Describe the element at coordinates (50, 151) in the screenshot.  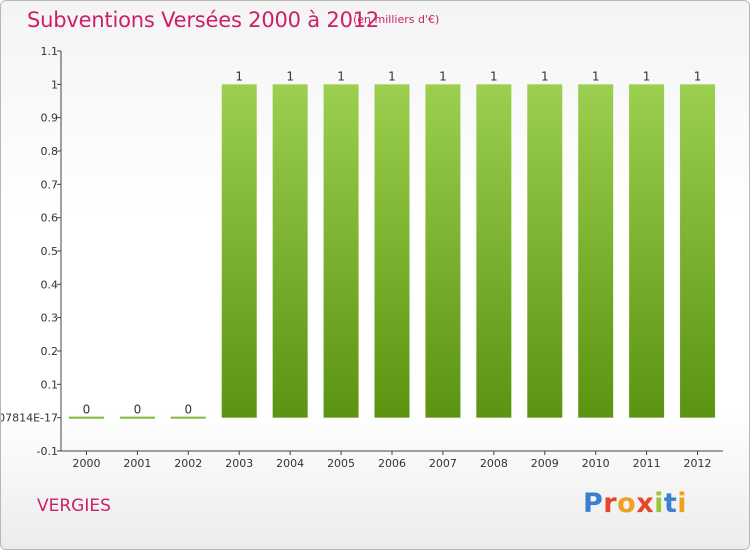
I see `y-tick-label: 0.8` at that location.